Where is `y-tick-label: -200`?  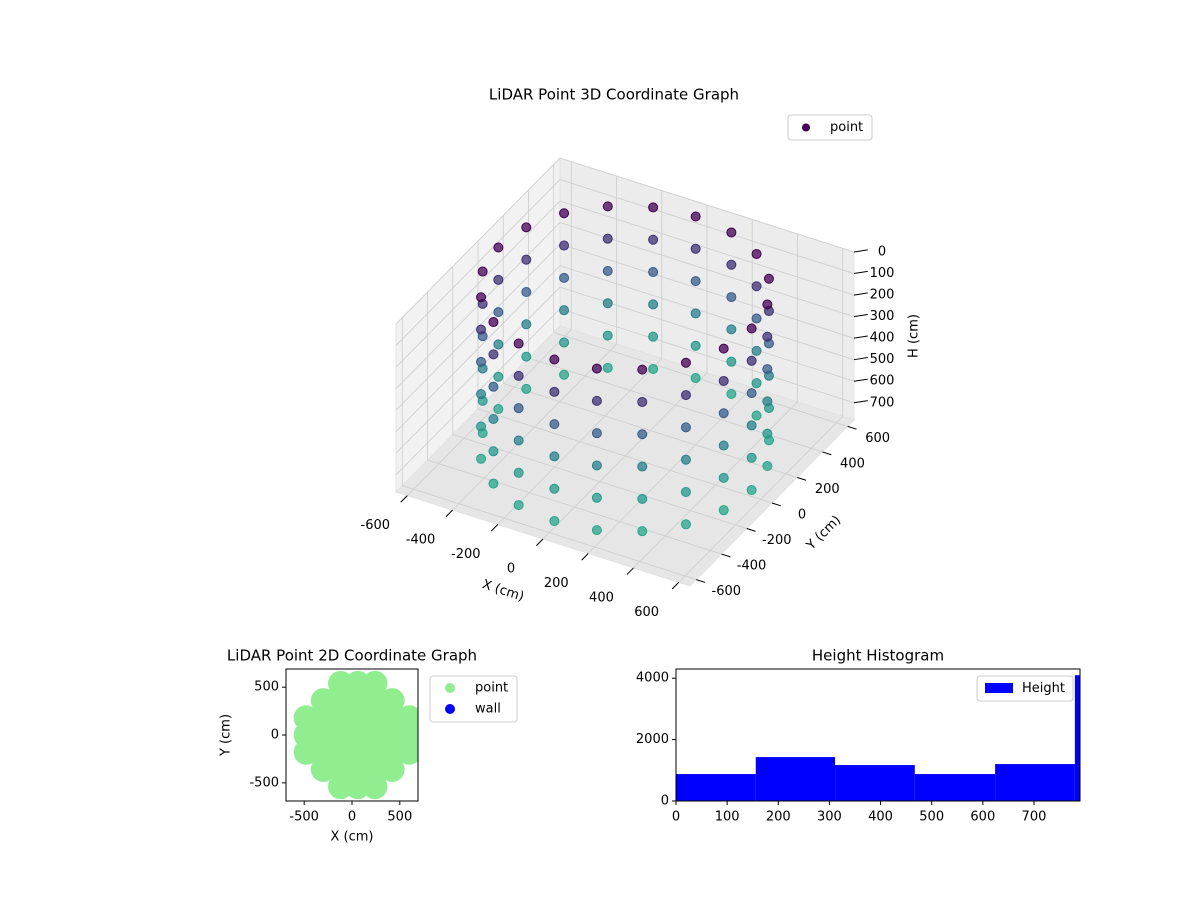 y-tick-label: -200 is located at coordinates (777, 540).